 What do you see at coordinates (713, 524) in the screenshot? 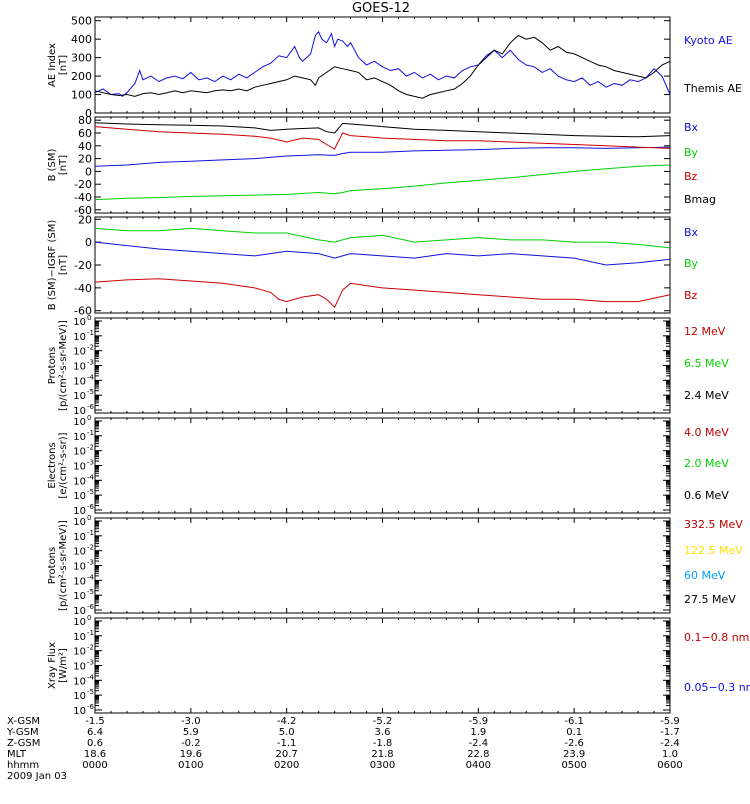
I see `legend-332-5-mev: 332.5 MeV` at bounding box center [713, 524].